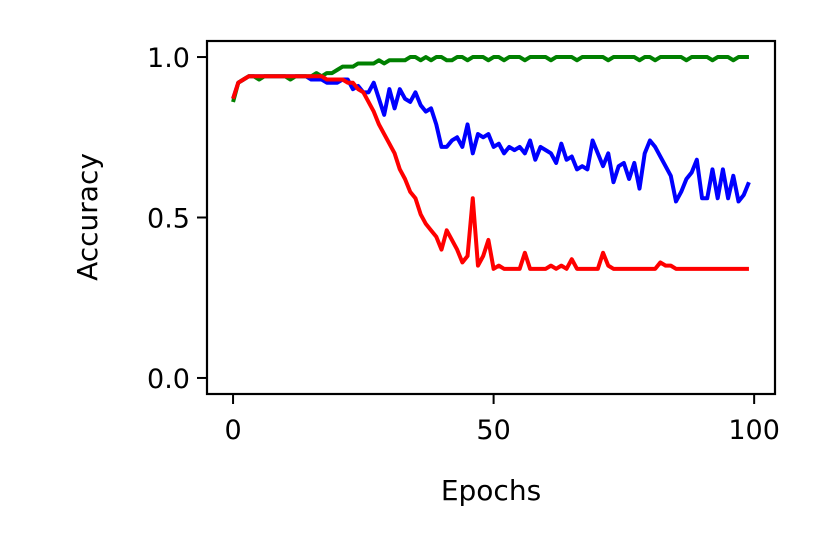 The image size is (830, 554). I want to click on y-tick-label: 0.5, so click(168, 219).